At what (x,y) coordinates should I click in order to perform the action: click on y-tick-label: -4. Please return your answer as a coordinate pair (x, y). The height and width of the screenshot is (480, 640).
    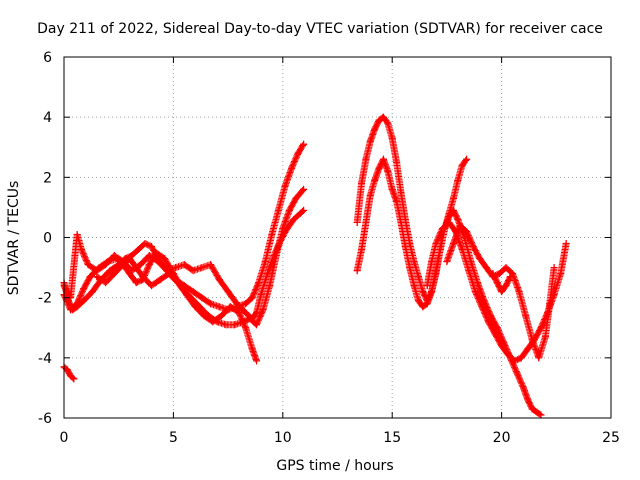
    Looking at the image, I should click on (45, 359).